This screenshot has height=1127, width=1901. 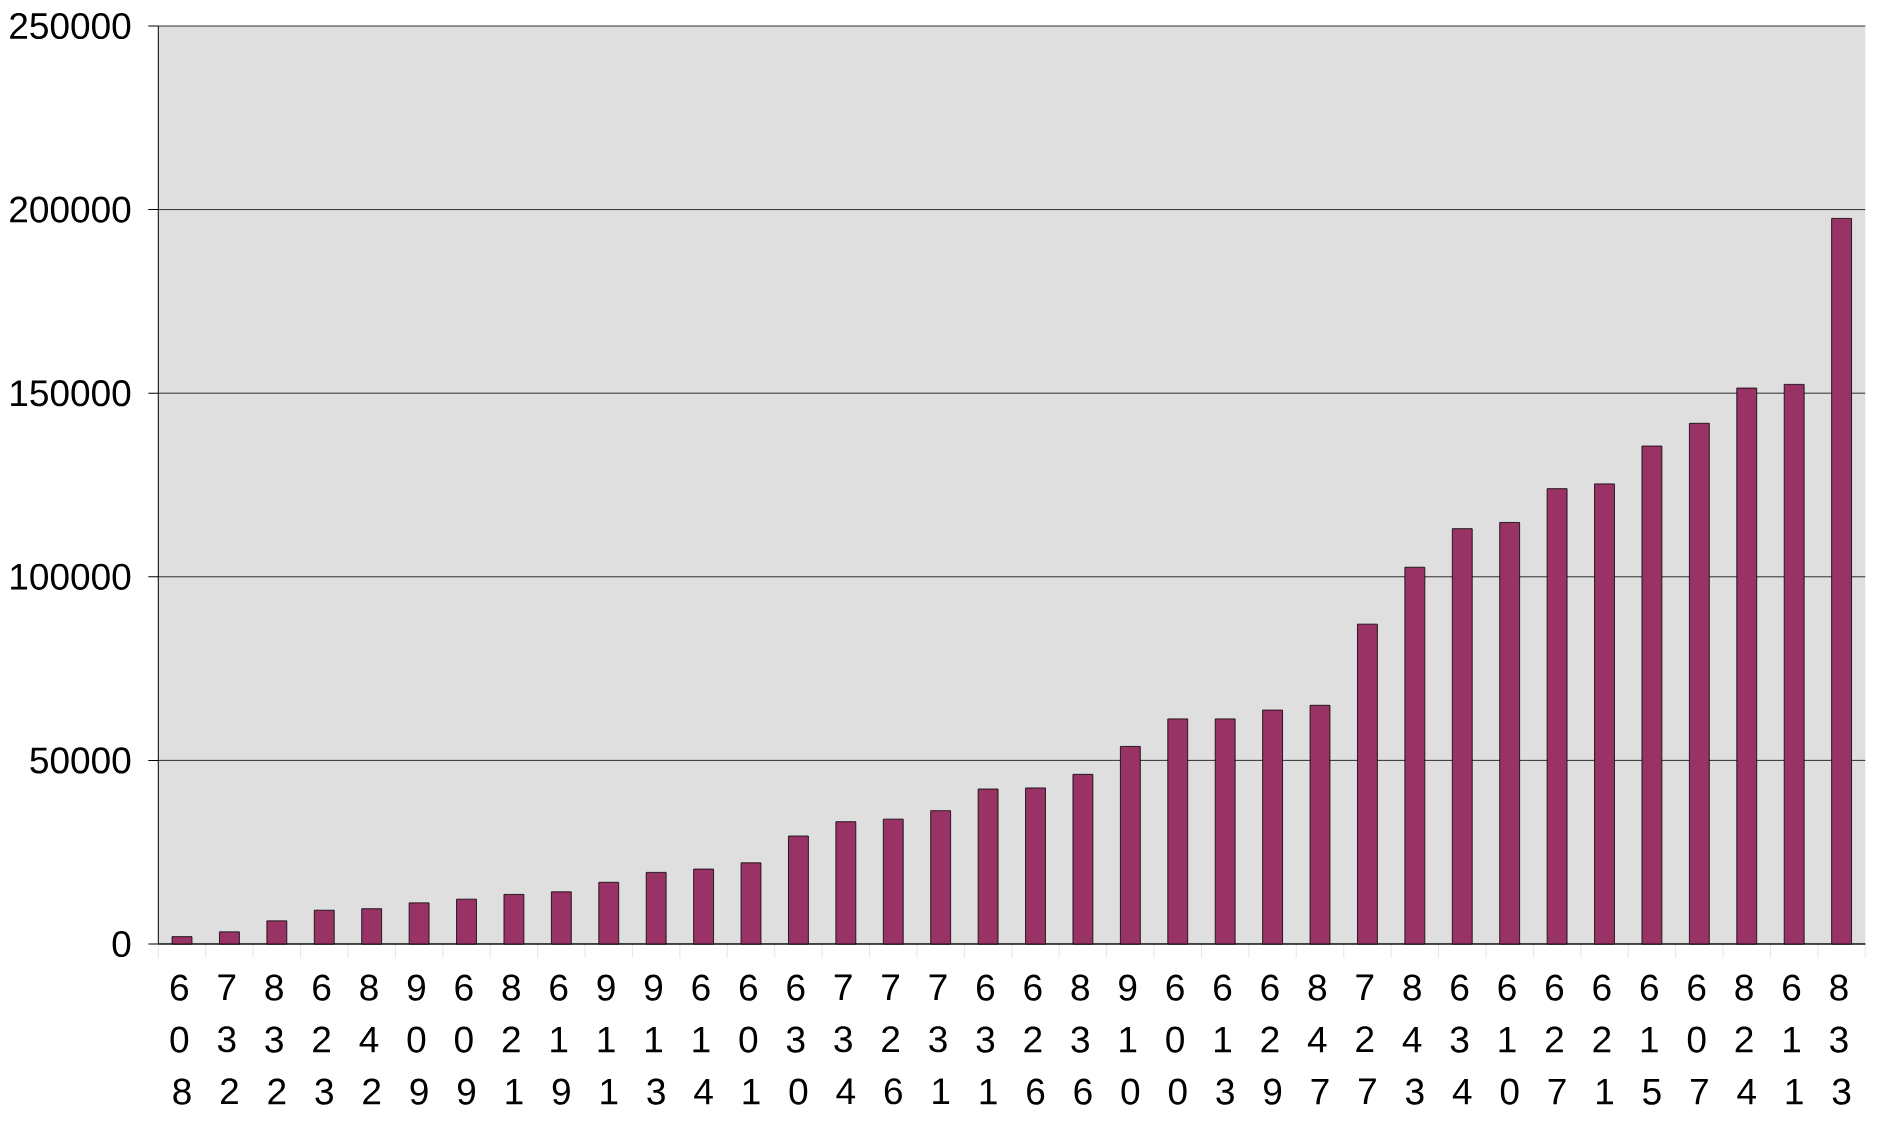 I want to click on x-tick-label: 836, so click(x=1081, y=1039).